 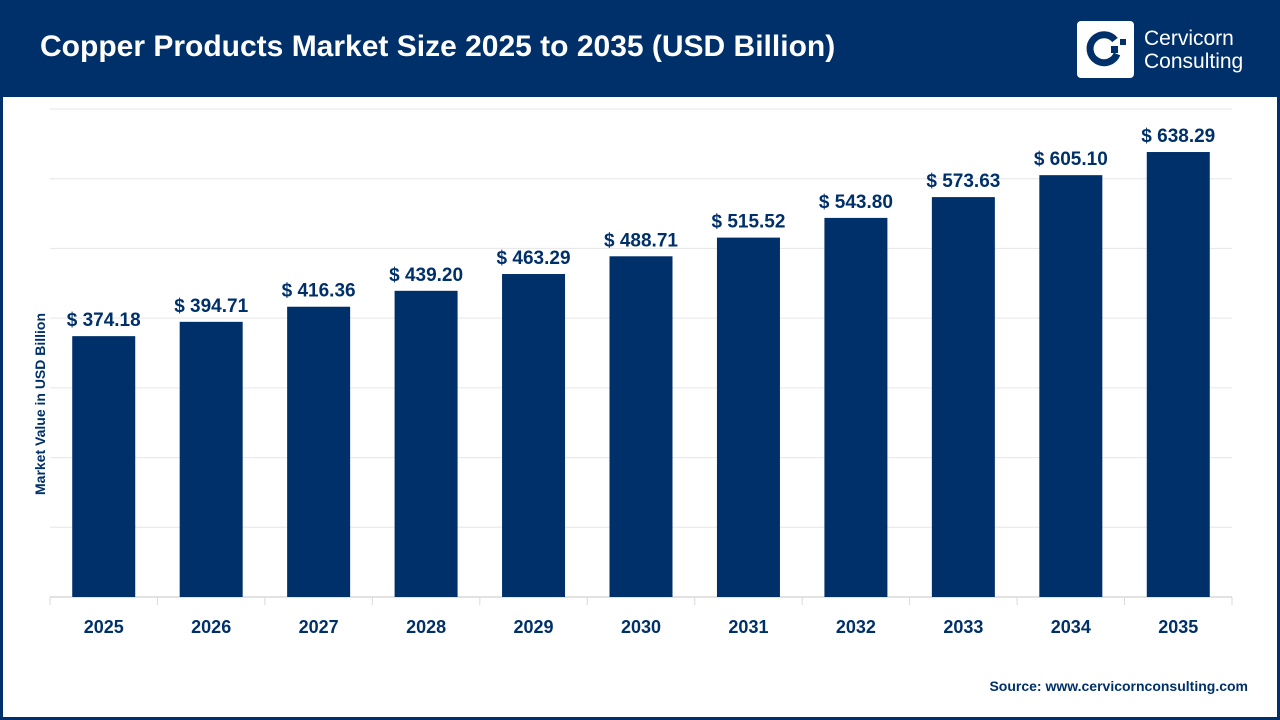 I want to click on data-label: $ 543.80, so click(x=856, y=202).